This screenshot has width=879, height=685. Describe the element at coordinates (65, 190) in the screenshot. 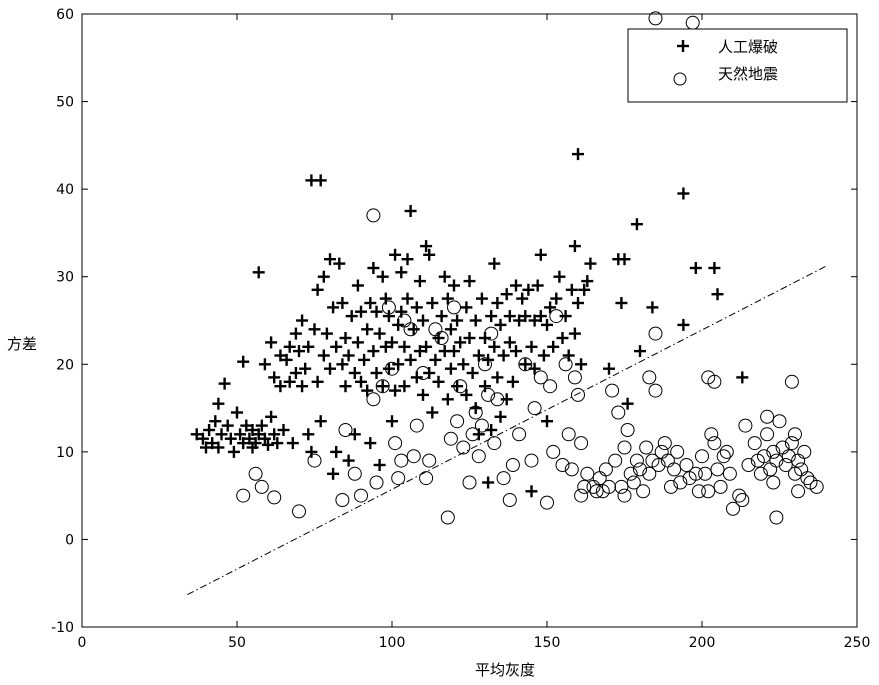

I see `y-tick-label: 40` at that location.